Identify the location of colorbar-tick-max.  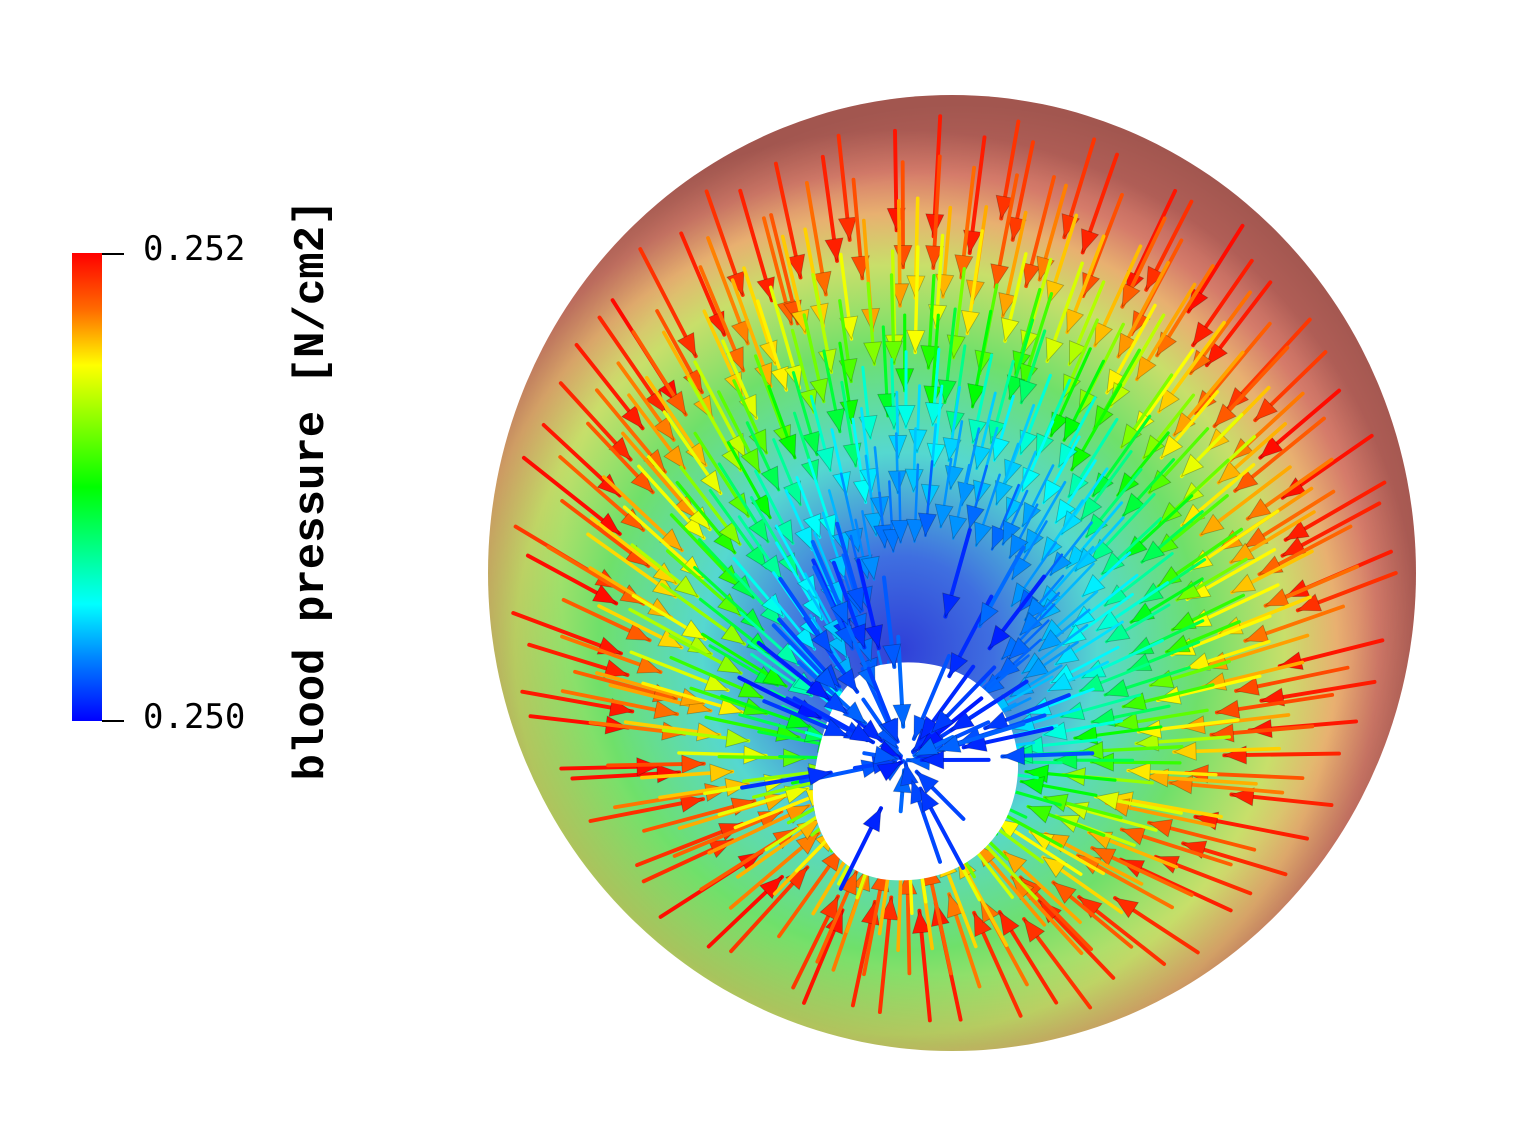
(113, 254).